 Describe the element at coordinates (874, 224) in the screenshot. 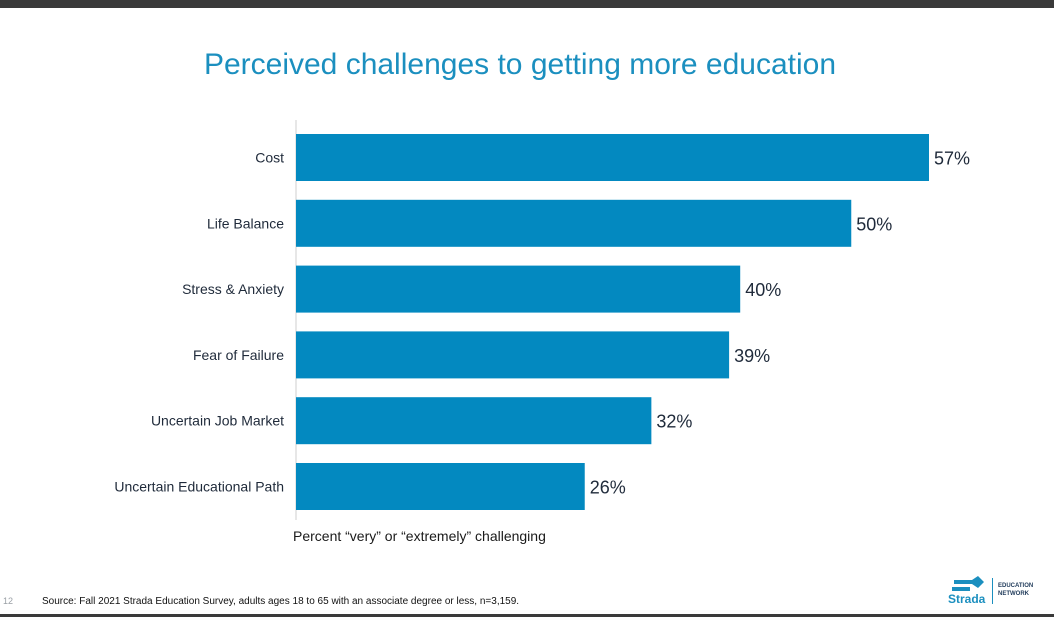

I see `value-label-life-balance: 50%` at that location.